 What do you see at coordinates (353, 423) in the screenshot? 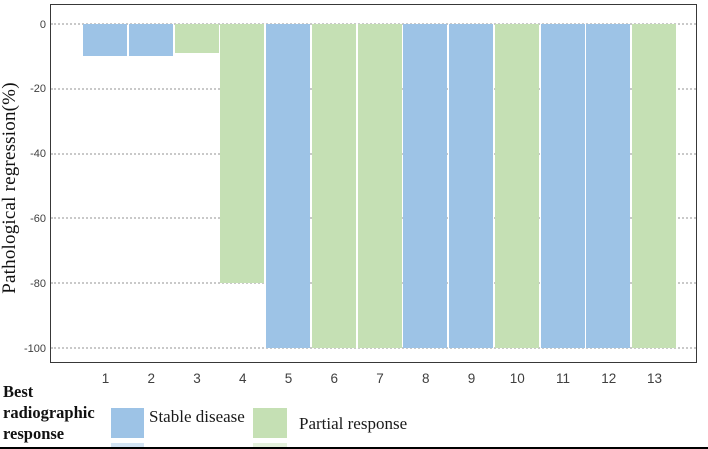
I see `legend-label-partial-response: Partial response` at bounding box center [353, 423].